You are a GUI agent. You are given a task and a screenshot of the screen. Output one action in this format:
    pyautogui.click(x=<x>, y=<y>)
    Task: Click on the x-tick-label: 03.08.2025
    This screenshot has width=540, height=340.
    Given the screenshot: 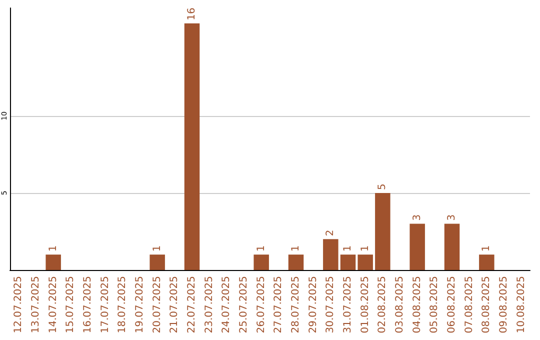 What is the action you would take?
    pyautogui.click(x=400, y=305)
    